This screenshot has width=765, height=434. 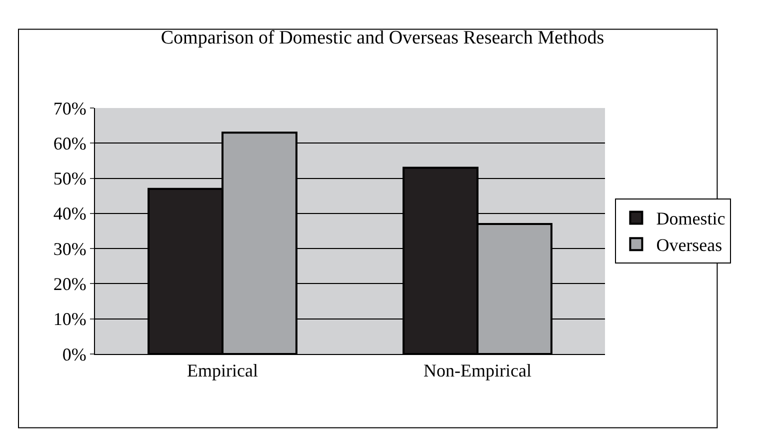 I want to click on y-tick-label: 20%, so click(x=69, y=284).